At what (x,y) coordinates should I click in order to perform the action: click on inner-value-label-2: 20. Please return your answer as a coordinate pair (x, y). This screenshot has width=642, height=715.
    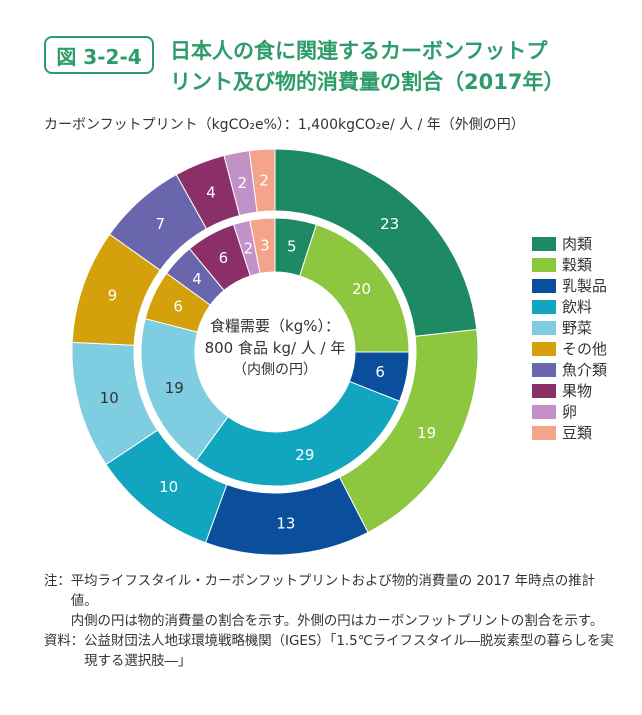
    Looking at the image, I should click on (361, 289).